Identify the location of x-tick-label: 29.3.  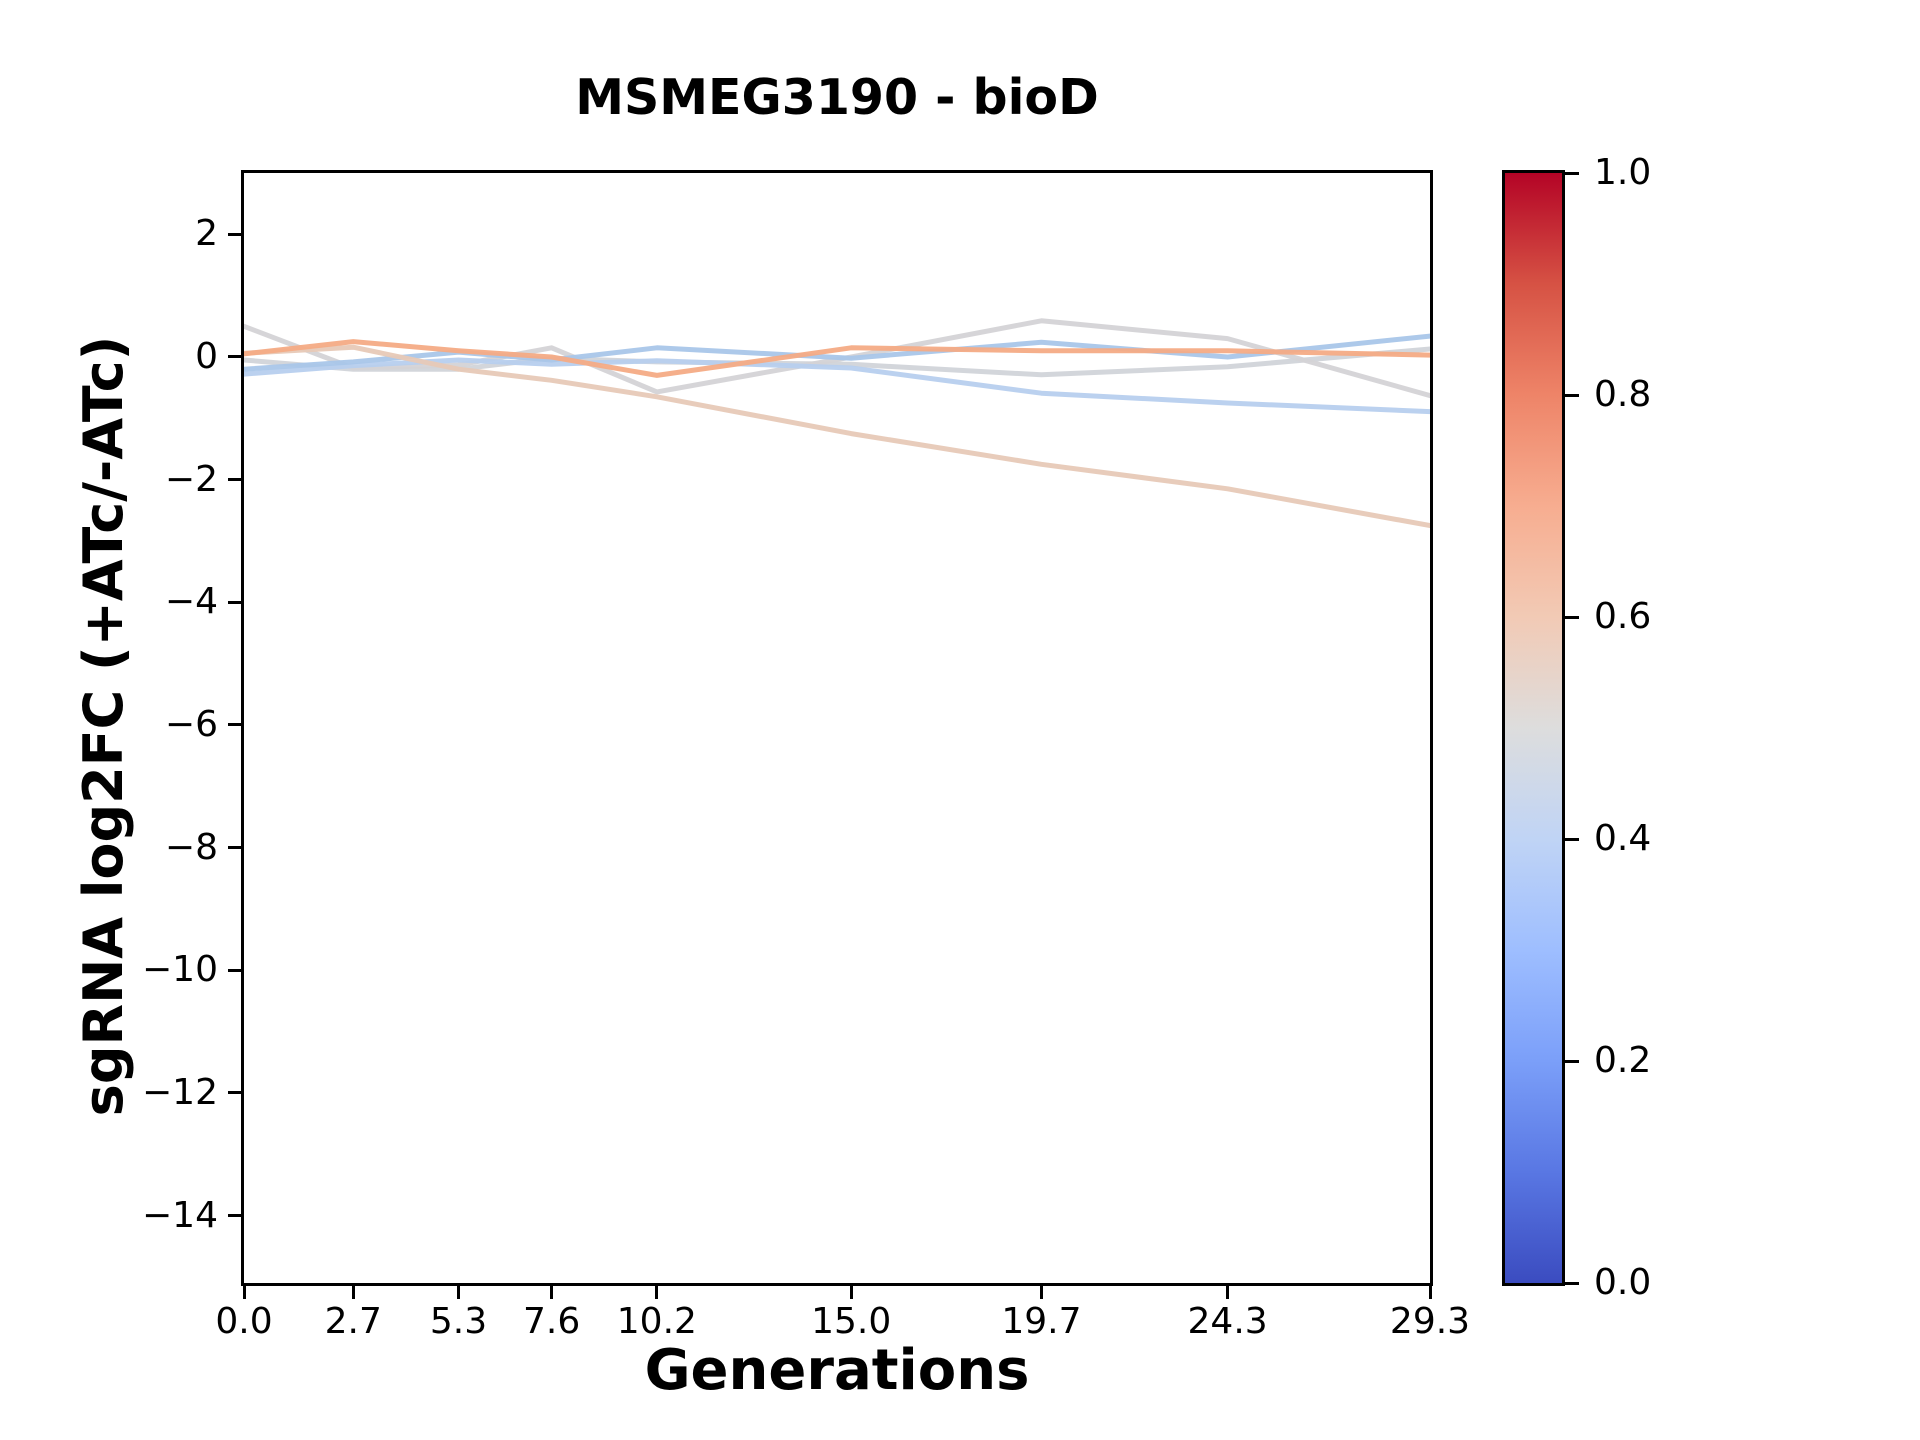
(1430, 1321).